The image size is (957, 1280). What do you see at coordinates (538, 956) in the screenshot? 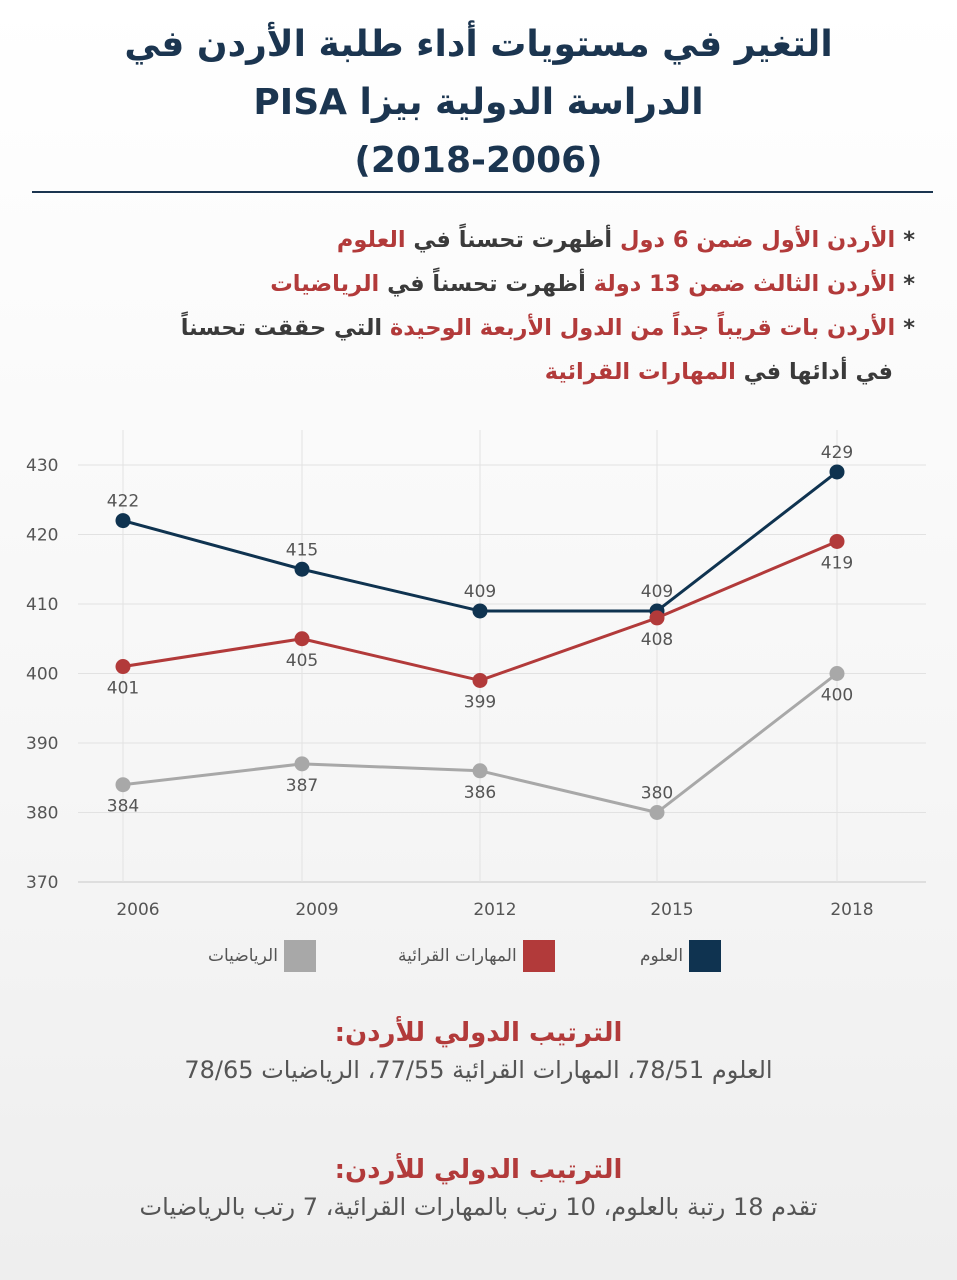
I see `legend-swatch-reading` at bounding box center [538, 956].